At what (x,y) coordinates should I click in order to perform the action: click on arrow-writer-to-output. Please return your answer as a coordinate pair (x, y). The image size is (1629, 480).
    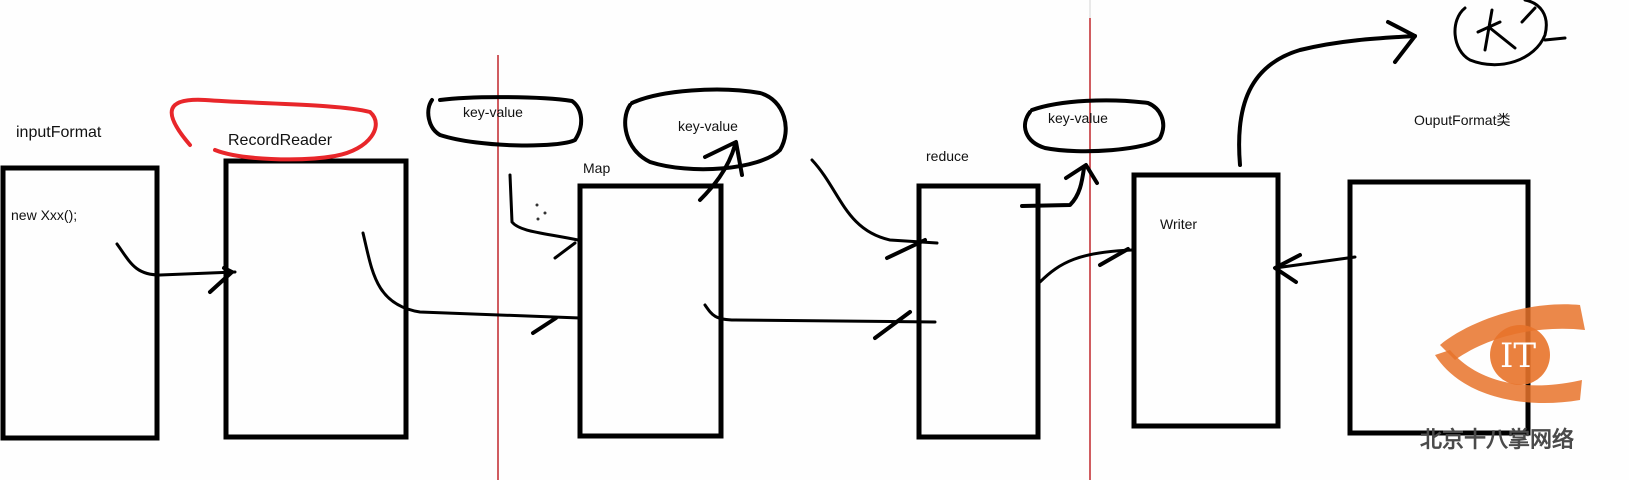
    Looking at the image, I should click on (1327, 100).